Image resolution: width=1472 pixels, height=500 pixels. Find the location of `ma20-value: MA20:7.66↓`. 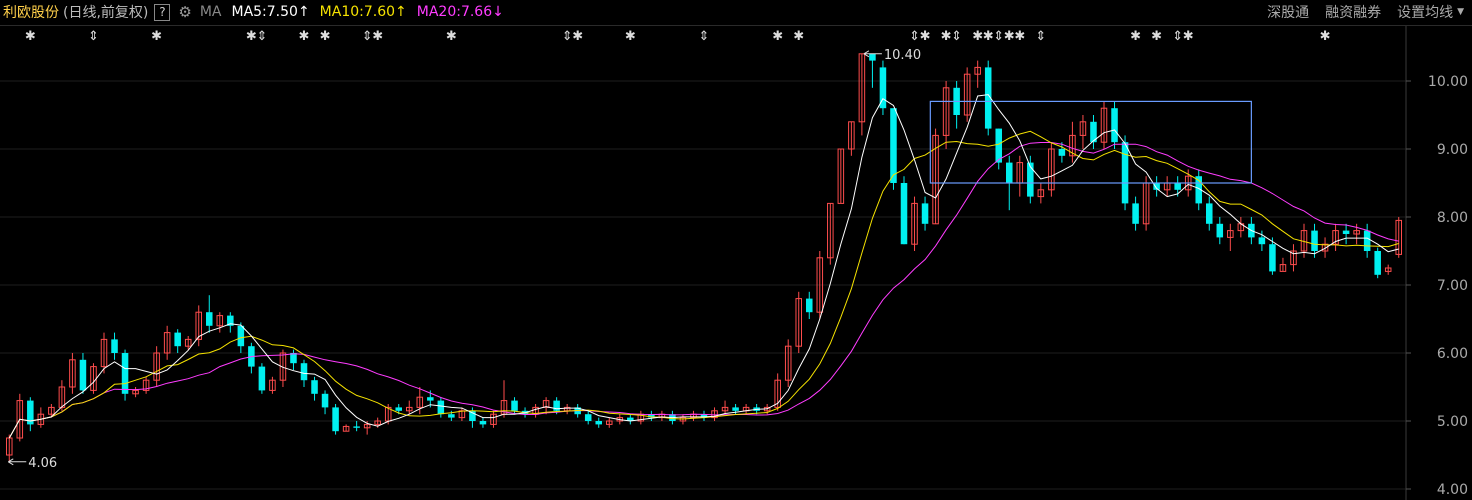

ma20-value: MA20:7.66↓ is located at coordinates (460, 12).